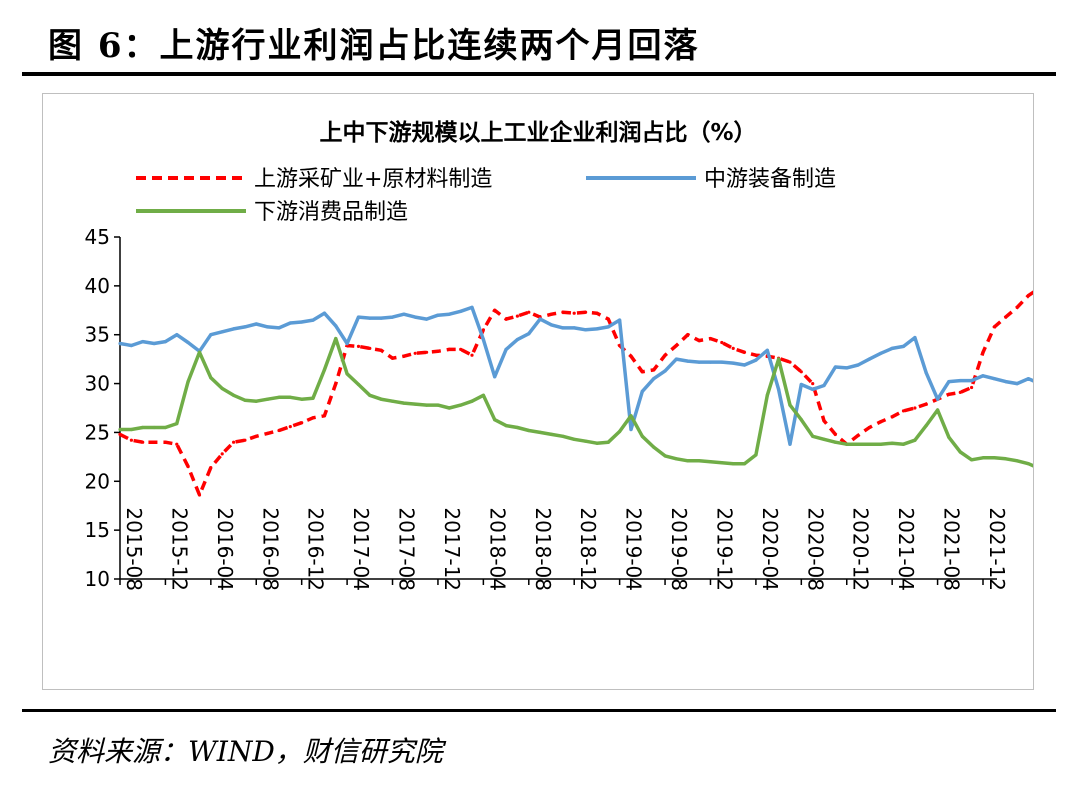 This screenshot has height=787, width=1080. I want to click on bottom-rule, so click(539, 710).